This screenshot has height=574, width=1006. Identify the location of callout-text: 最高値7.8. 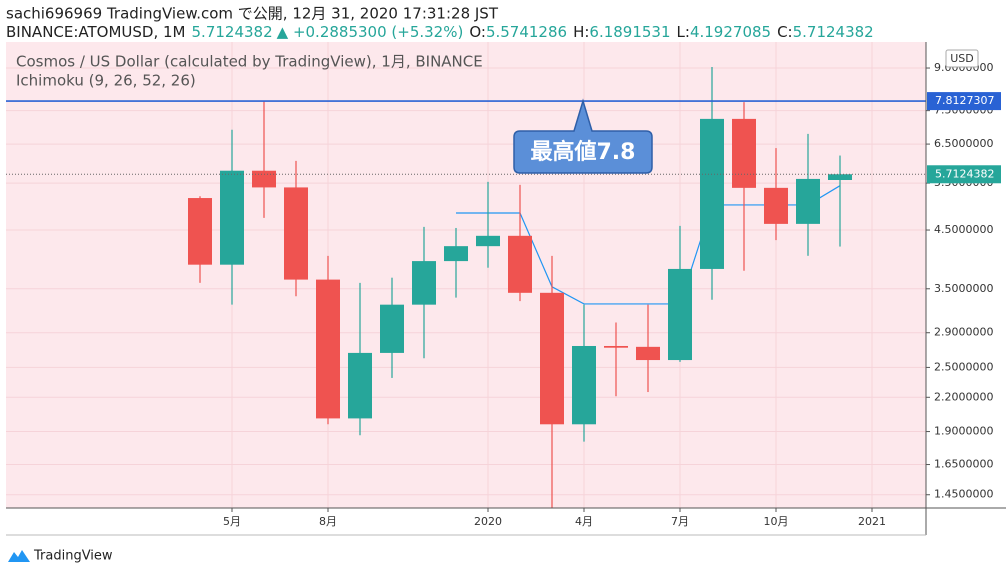
(583, 152).